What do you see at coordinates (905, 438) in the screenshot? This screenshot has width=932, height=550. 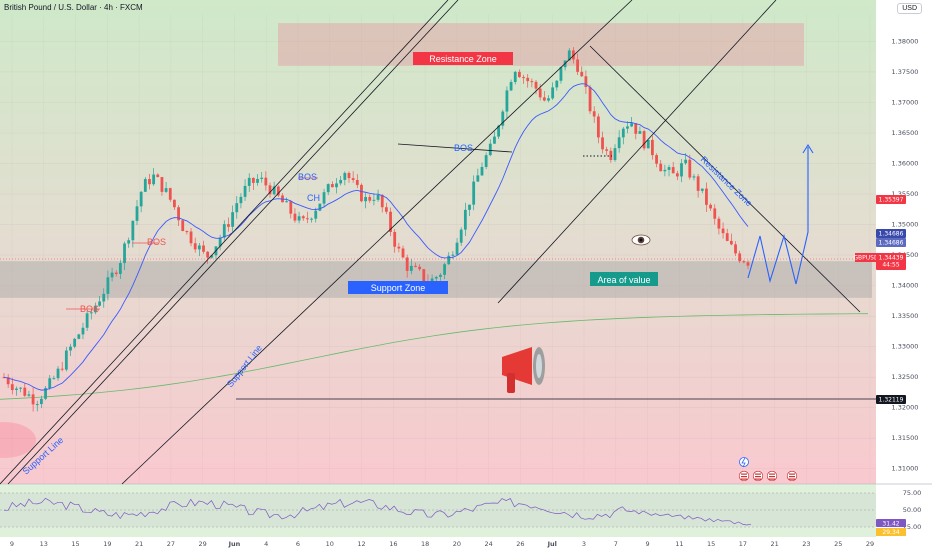 I see `price-tick-label: 1.31500` at bounding box center [905, 438].